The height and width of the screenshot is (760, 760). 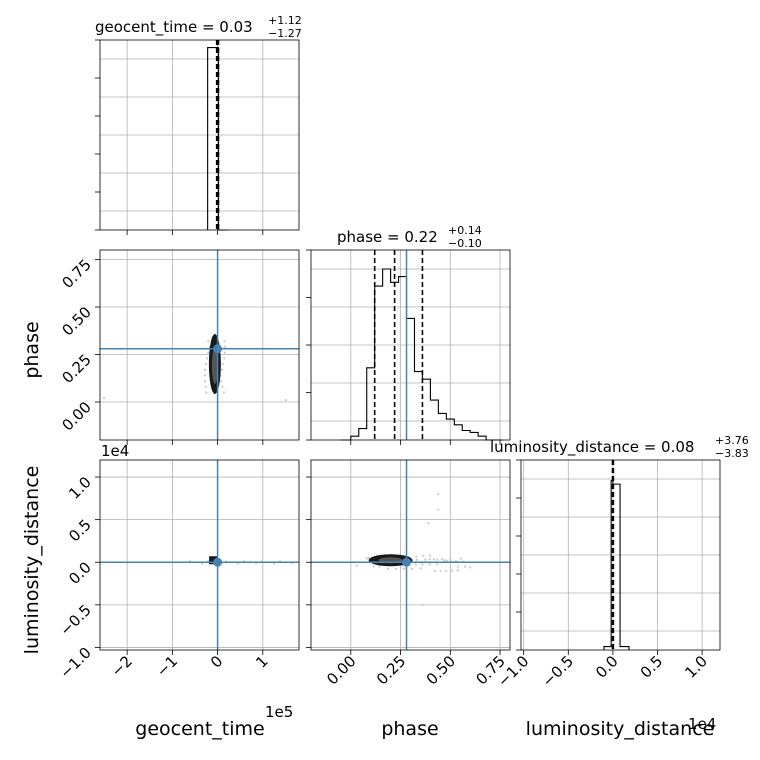 What do you see at coordinates (409, 729) in the screenshot?
I see `x-label-phase: phase` at bounding box center [409, 729].